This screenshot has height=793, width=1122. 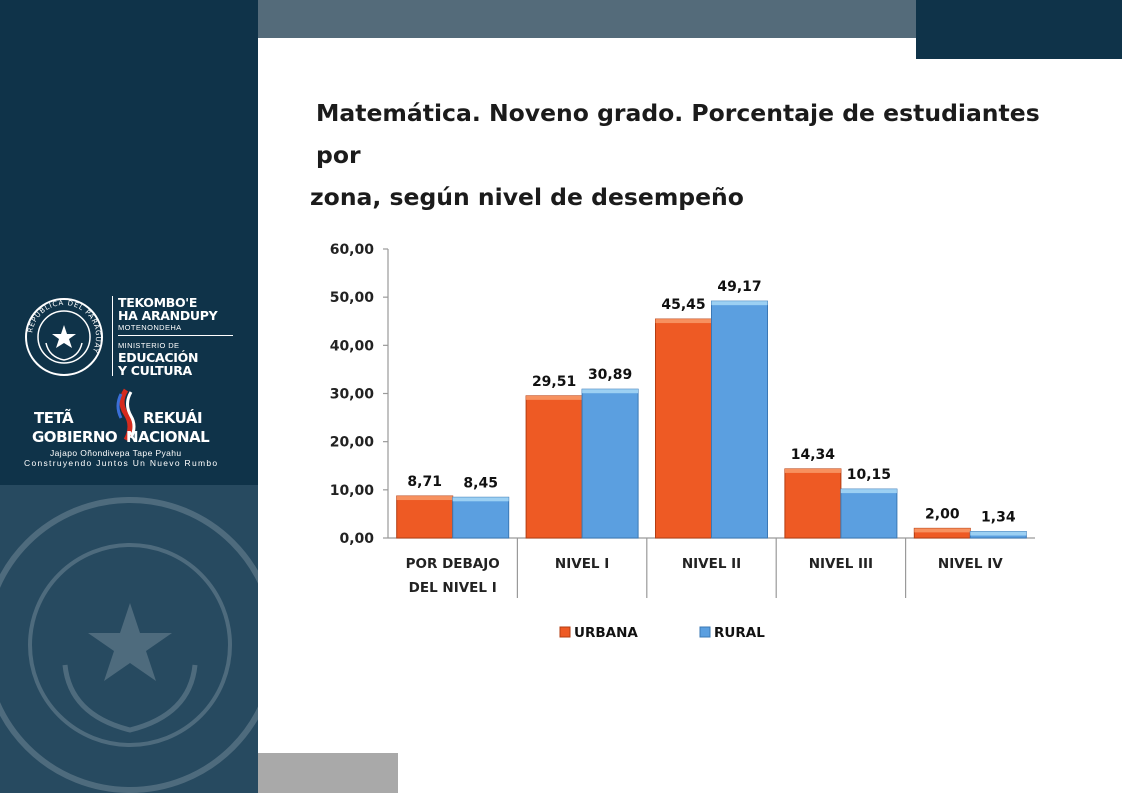 What do you see at coordinates (126, 415) in the screenshot?
I see `flag-ribbon-icon` at bounding box center [126, 415].